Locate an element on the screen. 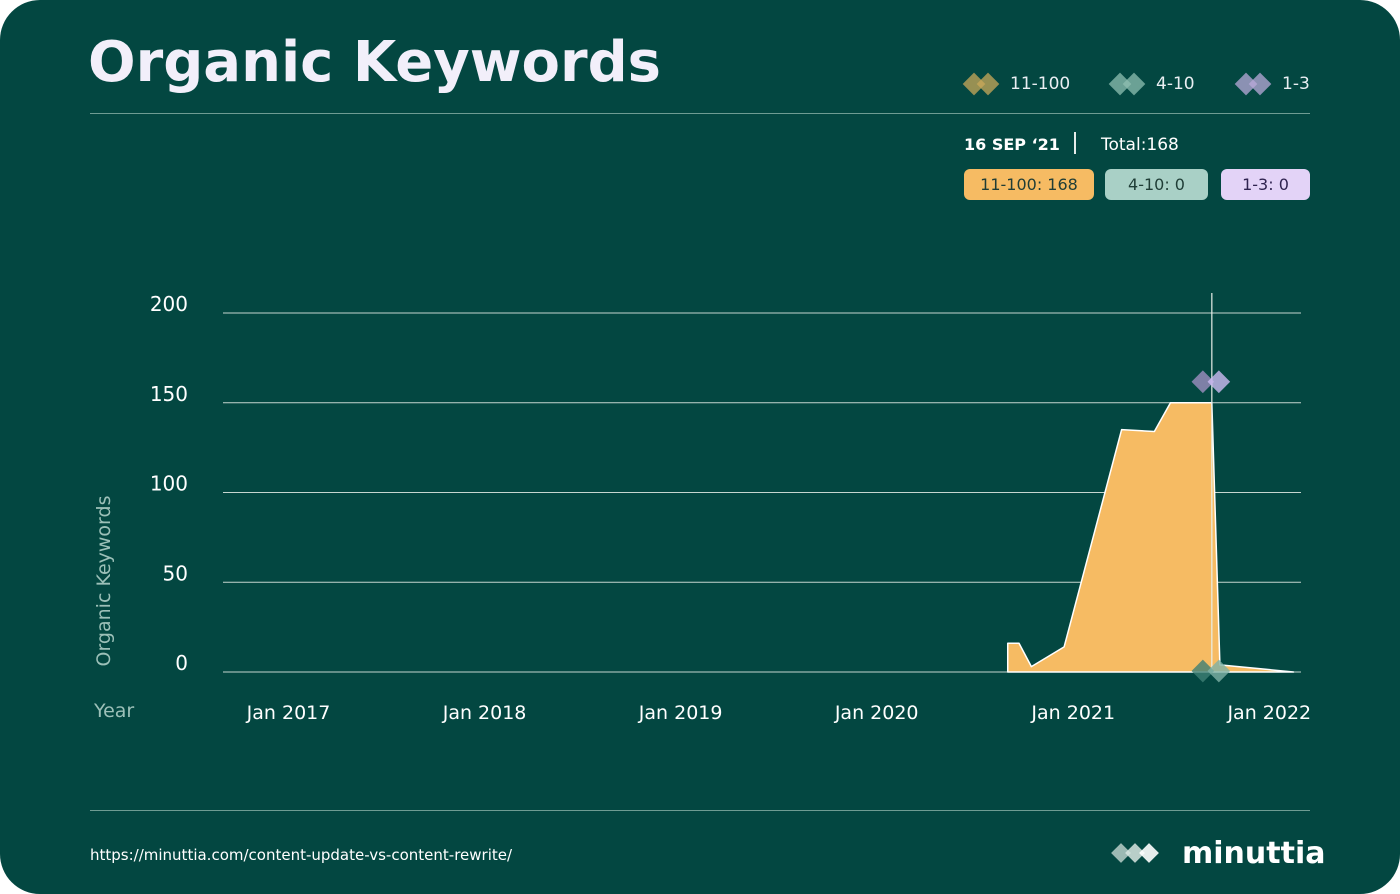 The width and height of the screenshot is (1400, 894). x-tick-label: Jan 2018 is located at coordinates (484, 713).